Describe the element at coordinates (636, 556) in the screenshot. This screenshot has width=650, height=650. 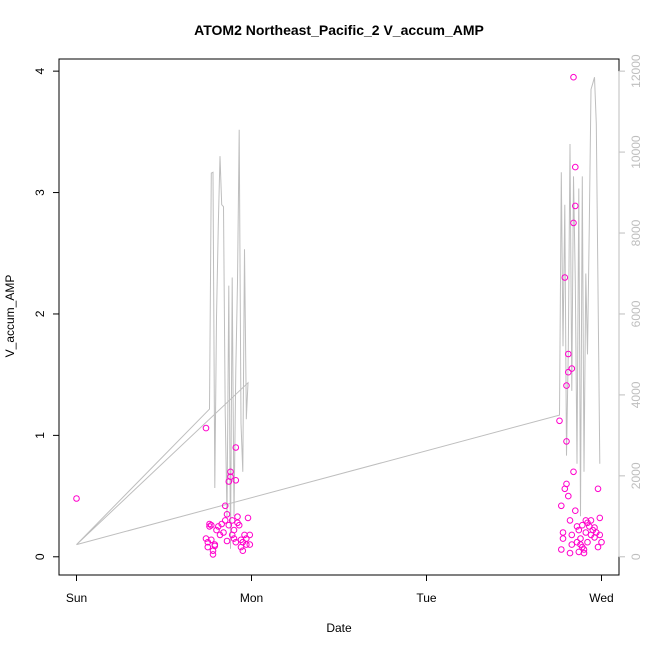
I see `right-y-tick-label: 0` at that location.